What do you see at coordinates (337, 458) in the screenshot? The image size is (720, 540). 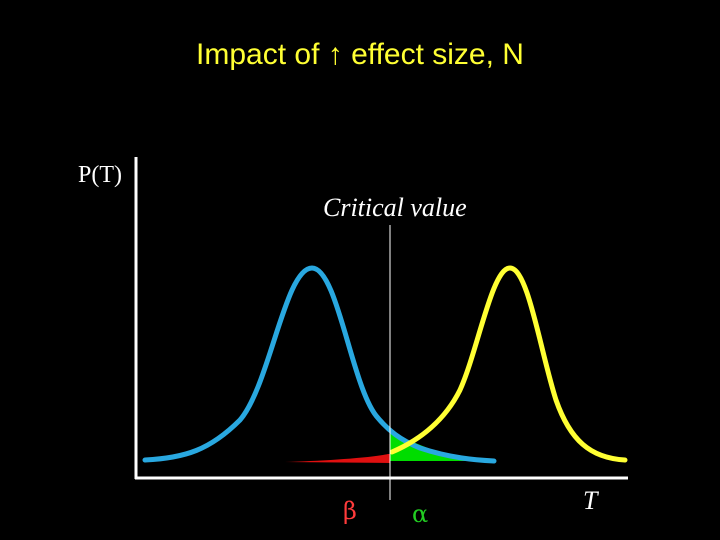 I see `beta-region` at bounding box center [337, 458].